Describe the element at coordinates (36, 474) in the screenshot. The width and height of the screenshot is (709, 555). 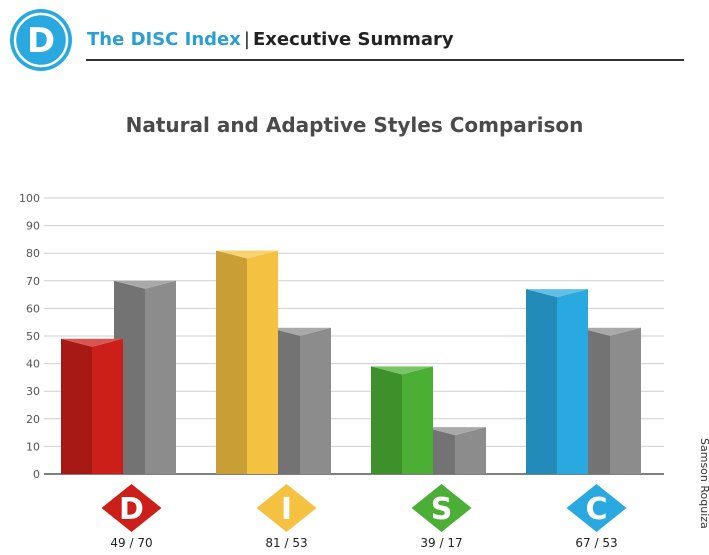
I see `y-tick-label: 0` at that location.